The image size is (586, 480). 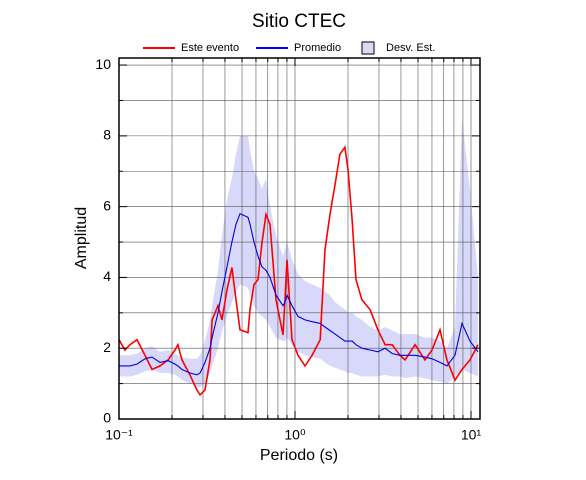 I want to click on legend-swatch, so click(x=368, y=48).